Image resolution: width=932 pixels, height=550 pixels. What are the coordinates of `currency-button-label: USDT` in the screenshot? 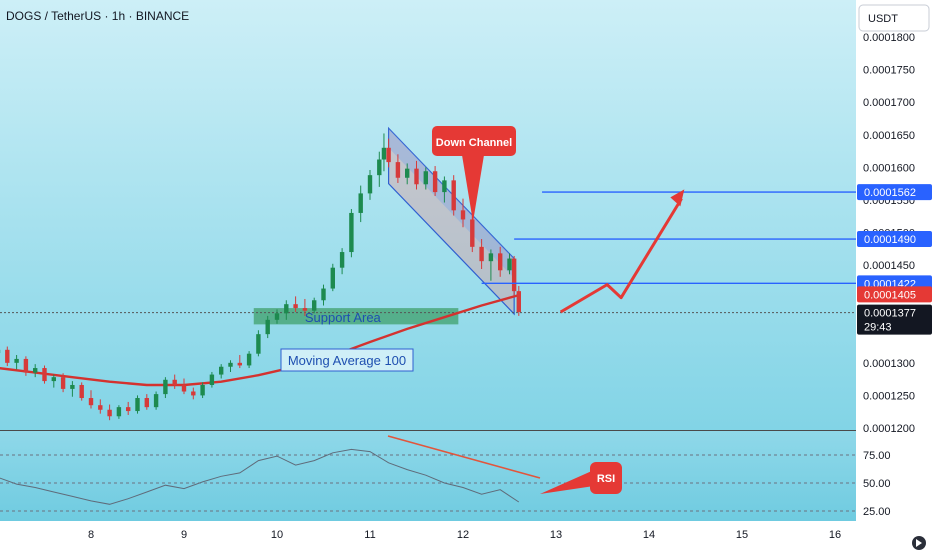 It's located at (883, 19).